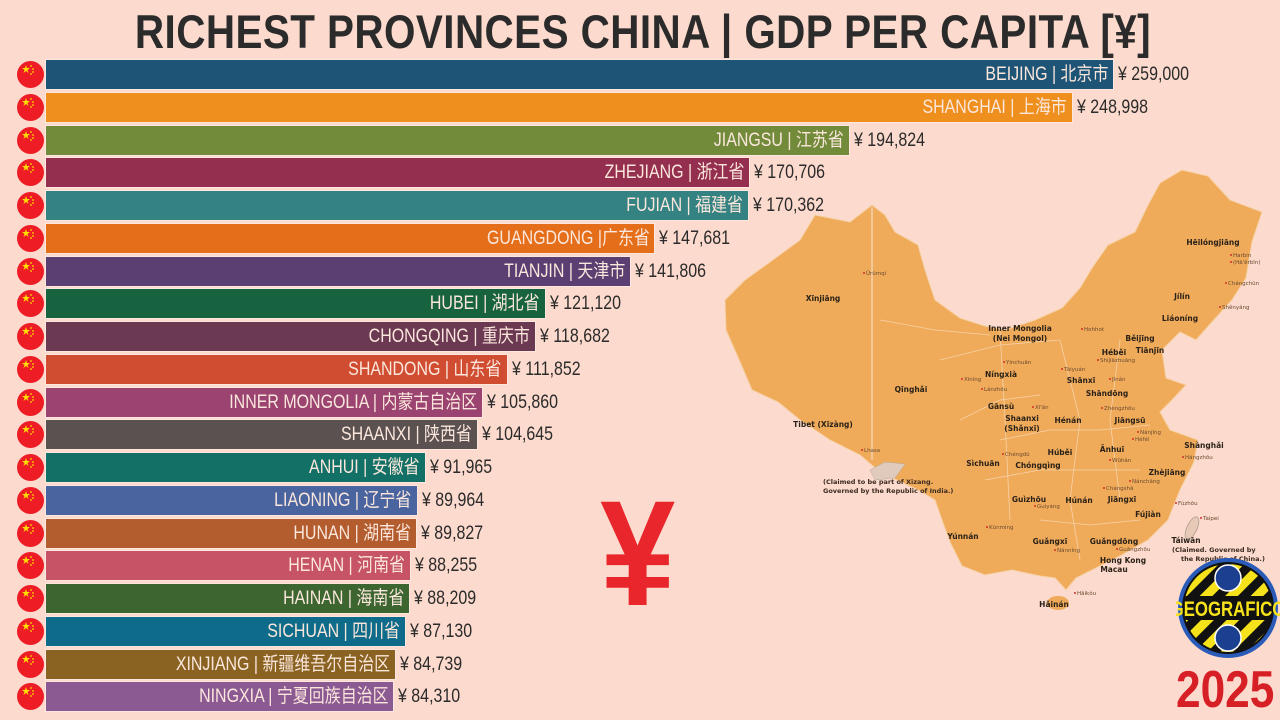 The width and height of the screenshot is (1280, 720). I want to click on bar: BEIJING | 北京市, so click(579, 74).